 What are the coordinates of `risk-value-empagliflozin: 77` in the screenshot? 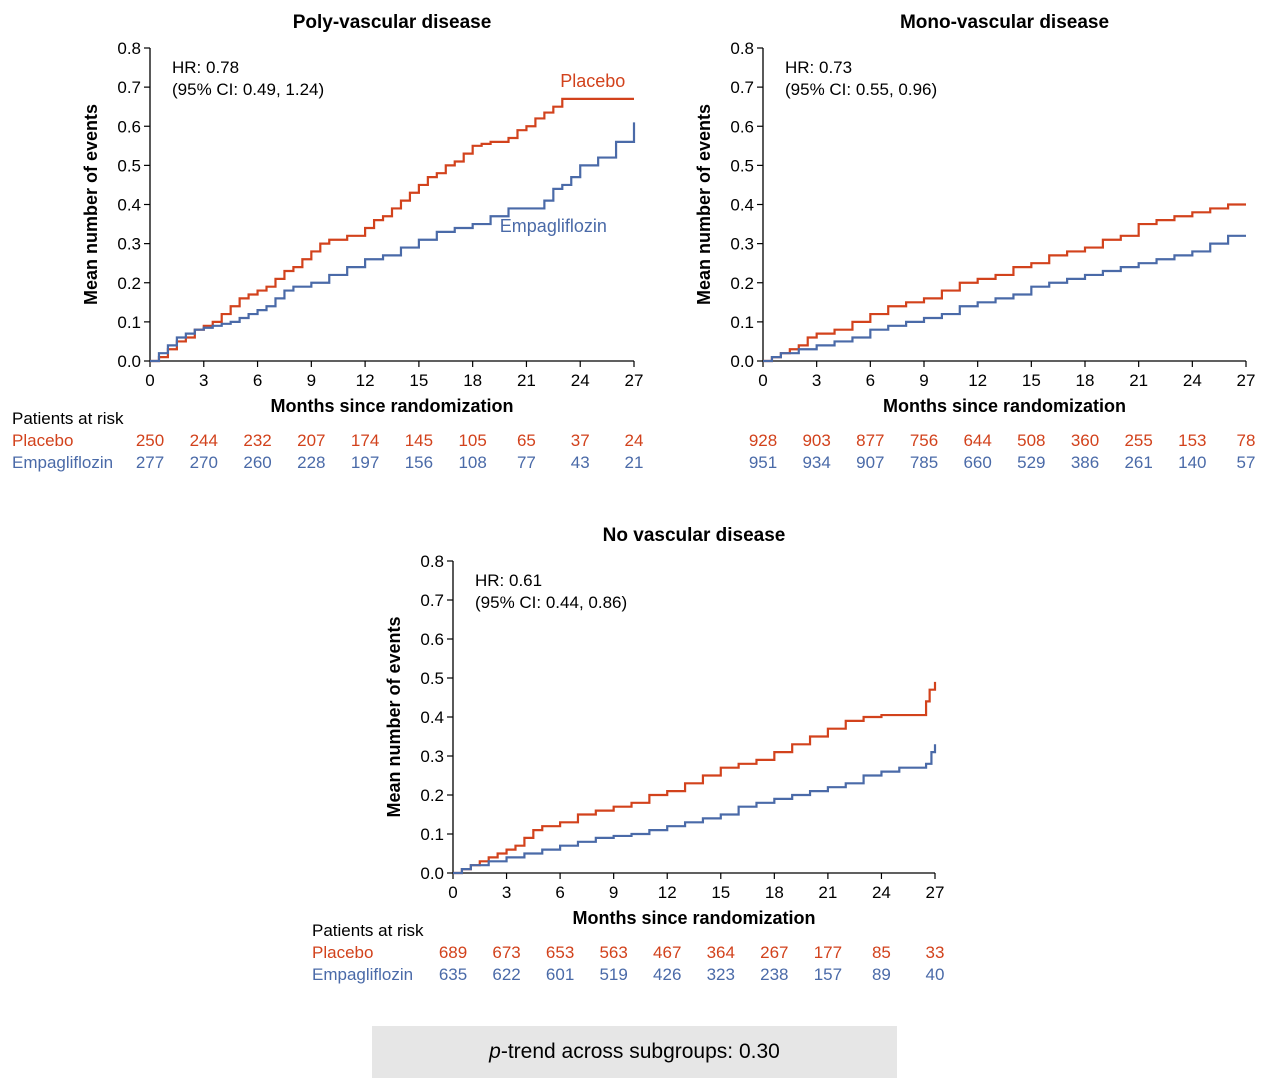 It's located at (526, 462).